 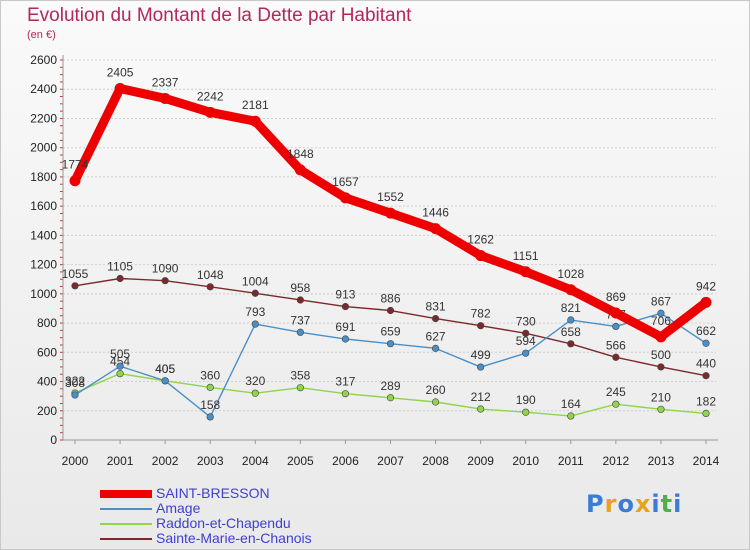 I want to click on data-label: 308, so click(x=75, y=383).